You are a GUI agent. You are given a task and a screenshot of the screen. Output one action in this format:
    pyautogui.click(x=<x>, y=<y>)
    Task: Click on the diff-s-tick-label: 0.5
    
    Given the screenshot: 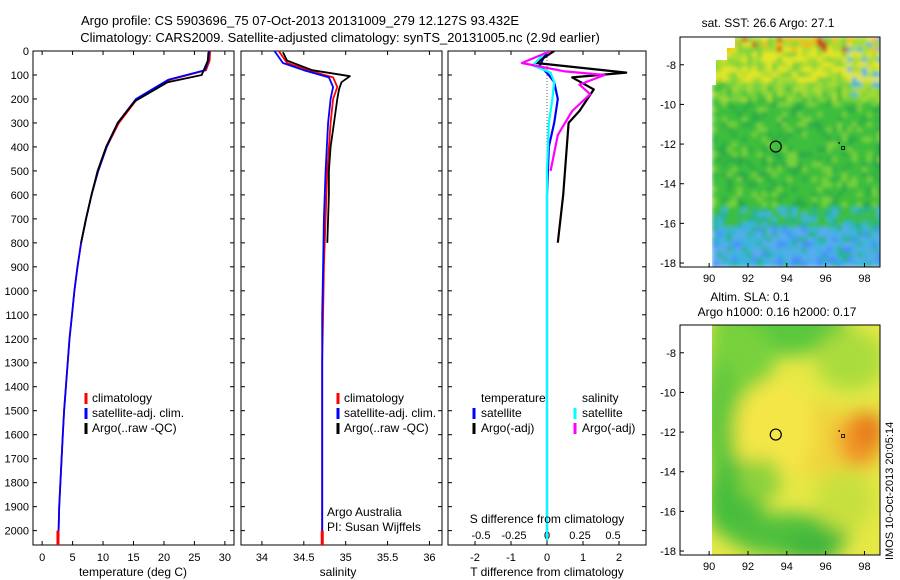 What is the action you would take?
    pyautogui.click(x=612, y=536)
    